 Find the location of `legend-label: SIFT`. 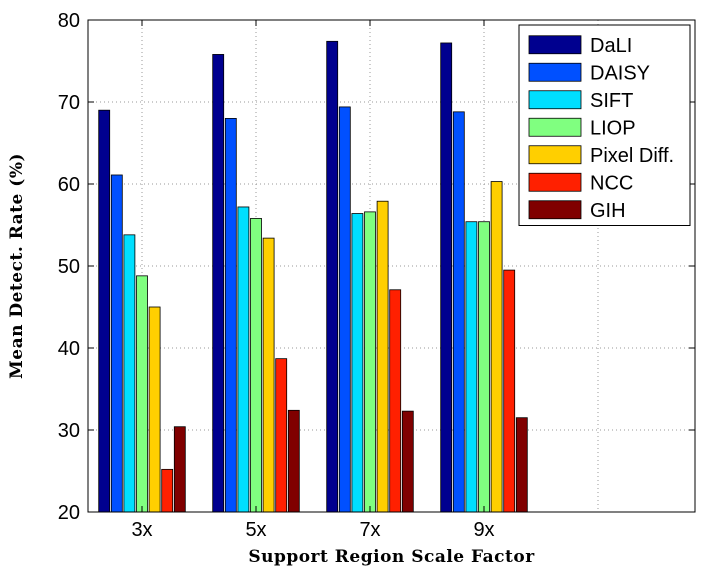

legend-label: SIFT is located at coordinates (611, 101).